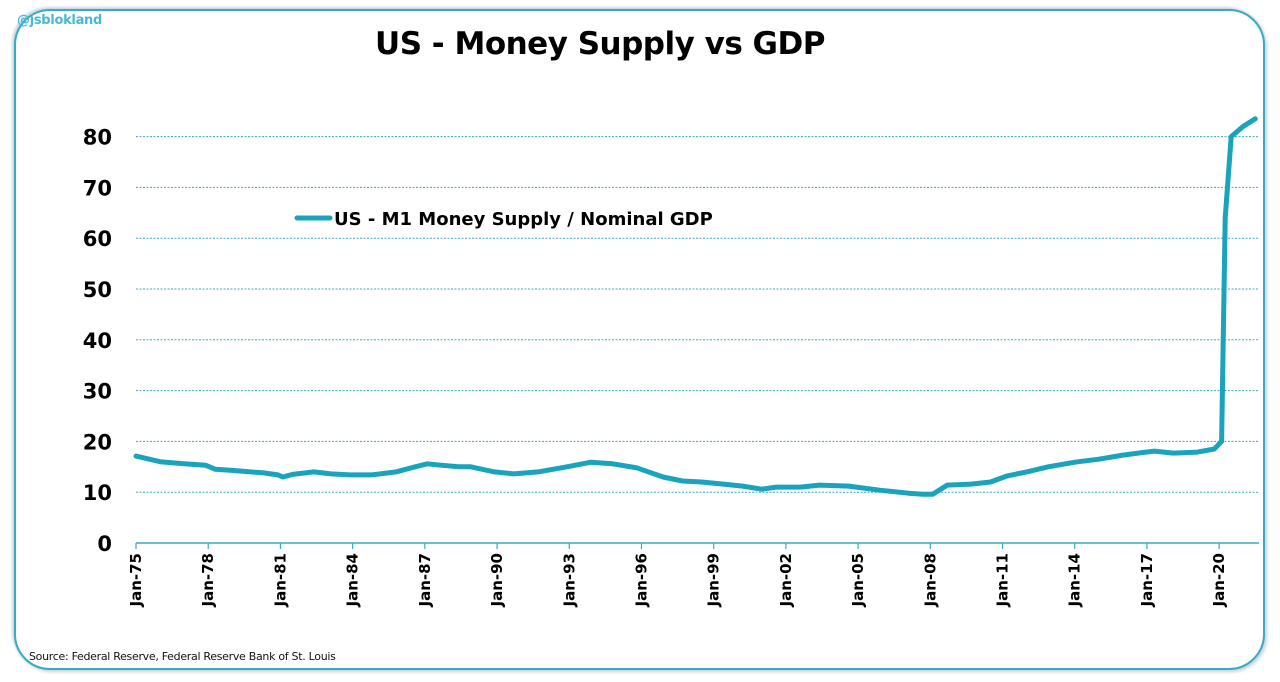  I want to click on x-tick-label: Jan-20, so click(1219, 580).